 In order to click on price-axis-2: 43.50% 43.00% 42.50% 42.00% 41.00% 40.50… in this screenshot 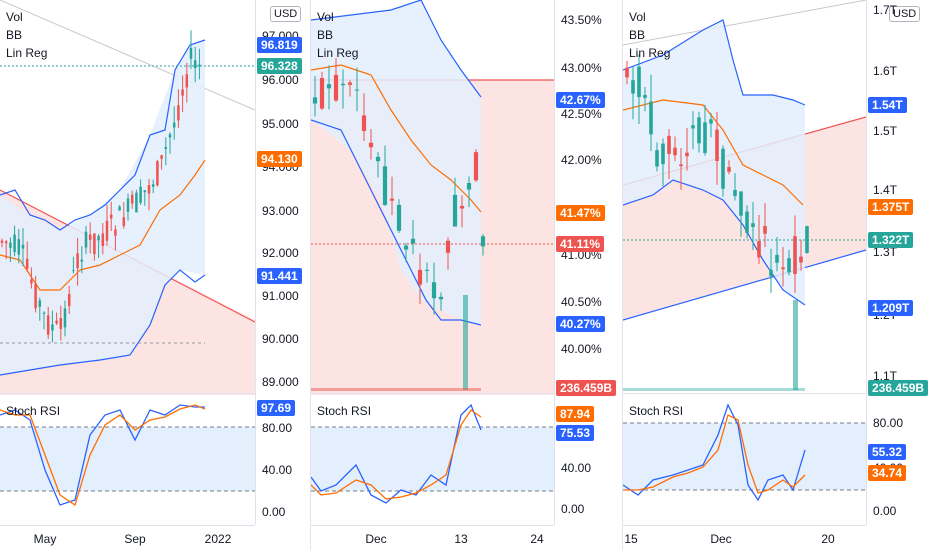, I will do `click(588, 262)`.